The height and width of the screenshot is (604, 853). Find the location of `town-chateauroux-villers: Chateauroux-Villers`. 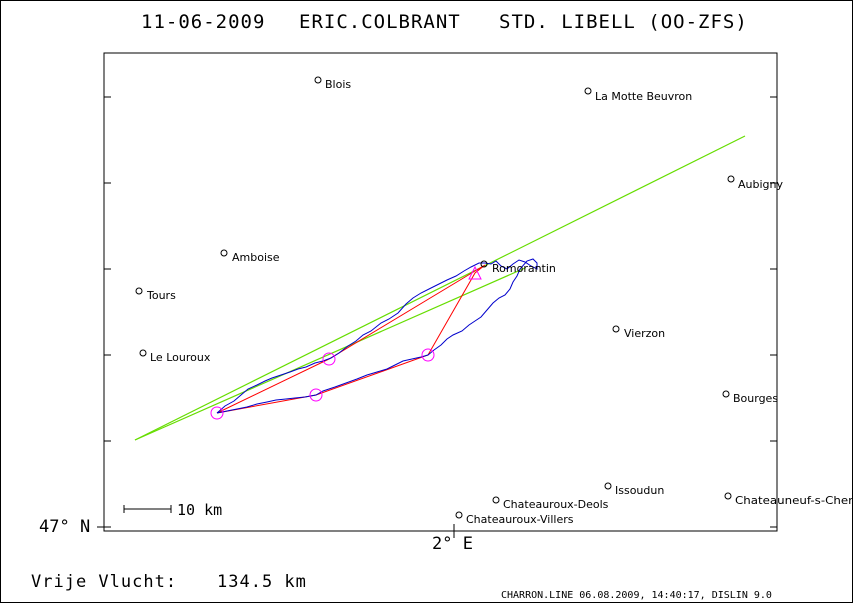

town-chateauroux-villers: Chateauroux-Villers is located at coordinates (520, 519).